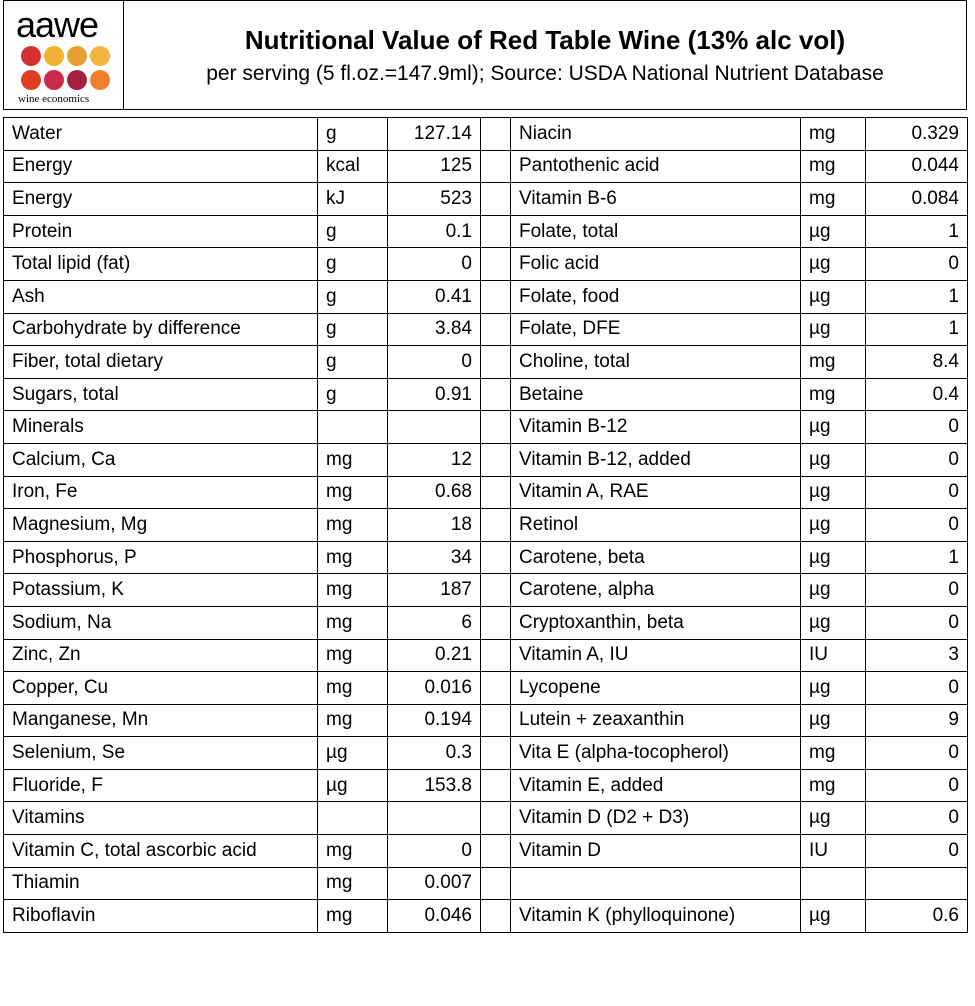 Image resolution: width=975 pixels, height=1006 pixels. Describe the element at coordinates (655, 818) in the screenshot. I see `right-nutrient-name: Vitamin D (D2 + D3)` at that location.